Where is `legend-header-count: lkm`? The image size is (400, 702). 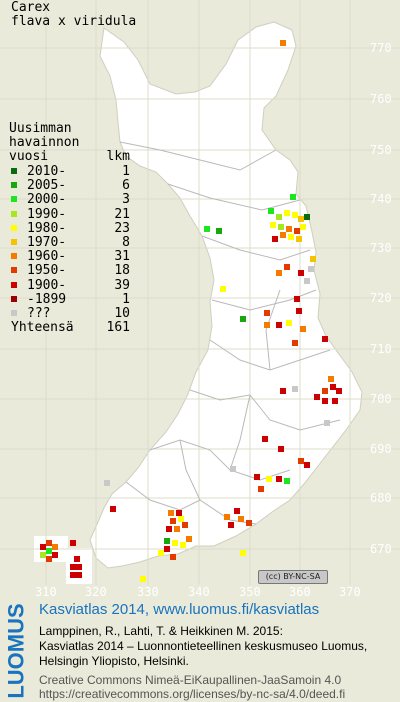
legend-header-count: lkm is located at coordinates (118, 156).